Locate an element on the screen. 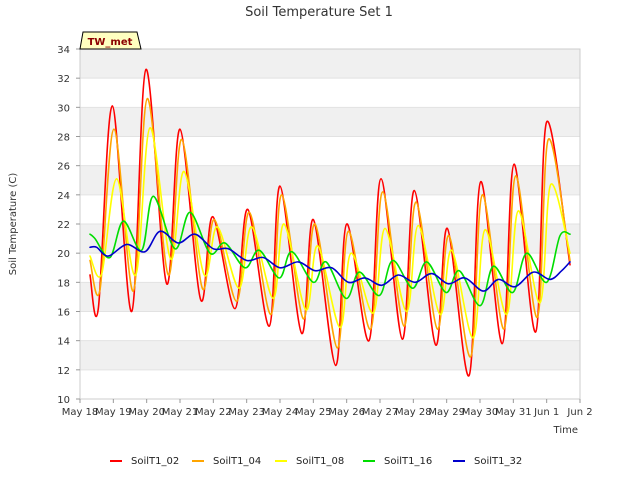 This screenshot has width=640, height=480. y-tick-label: 20 is located at coordinates (63, 254).